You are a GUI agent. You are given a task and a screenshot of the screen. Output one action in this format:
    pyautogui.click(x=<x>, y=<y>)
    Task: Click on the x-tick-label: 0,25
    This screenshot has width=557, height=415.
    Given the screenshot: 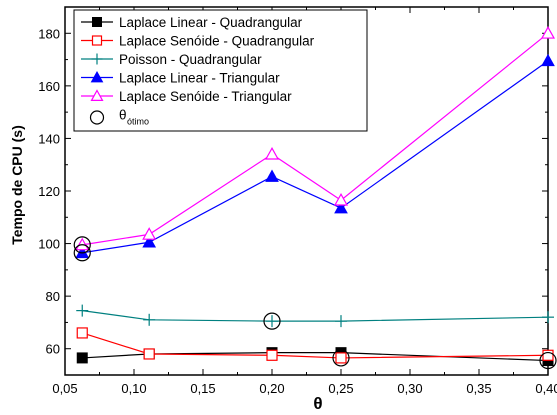 What is the action you would take?
    pyautogui.click(x=340, y=388)
    